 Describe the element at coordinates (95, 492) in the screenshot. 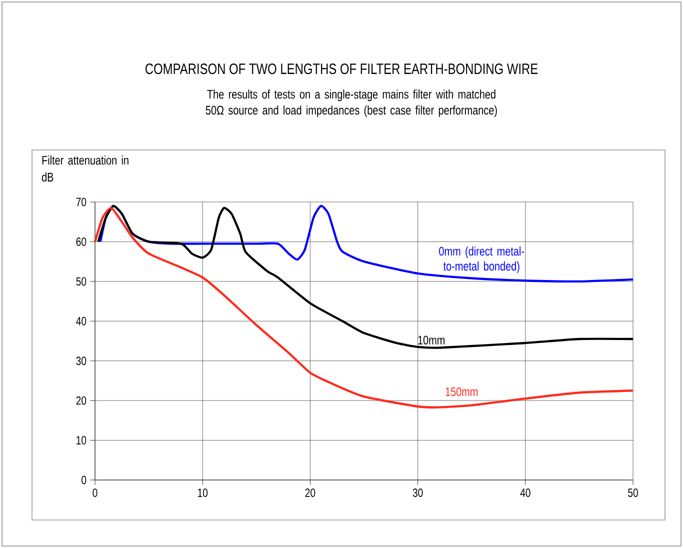

I see `x-tick-label: 0` at that location.